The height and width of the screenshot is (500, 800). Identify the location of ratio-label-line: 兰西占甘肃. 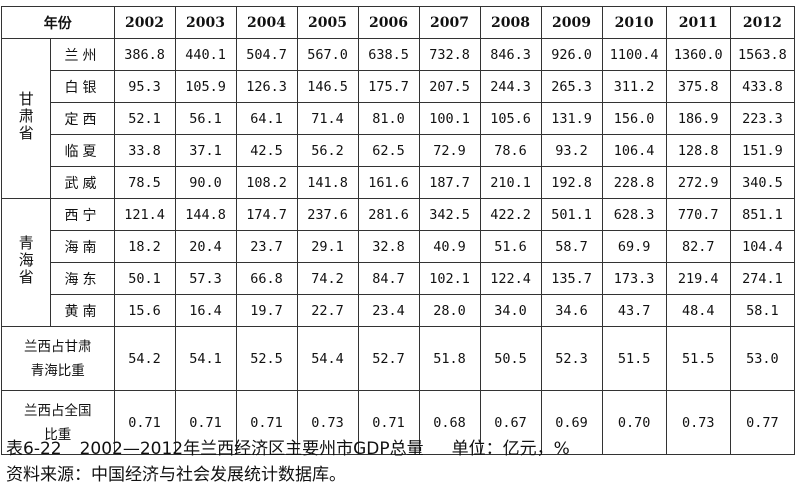
(58, 346).